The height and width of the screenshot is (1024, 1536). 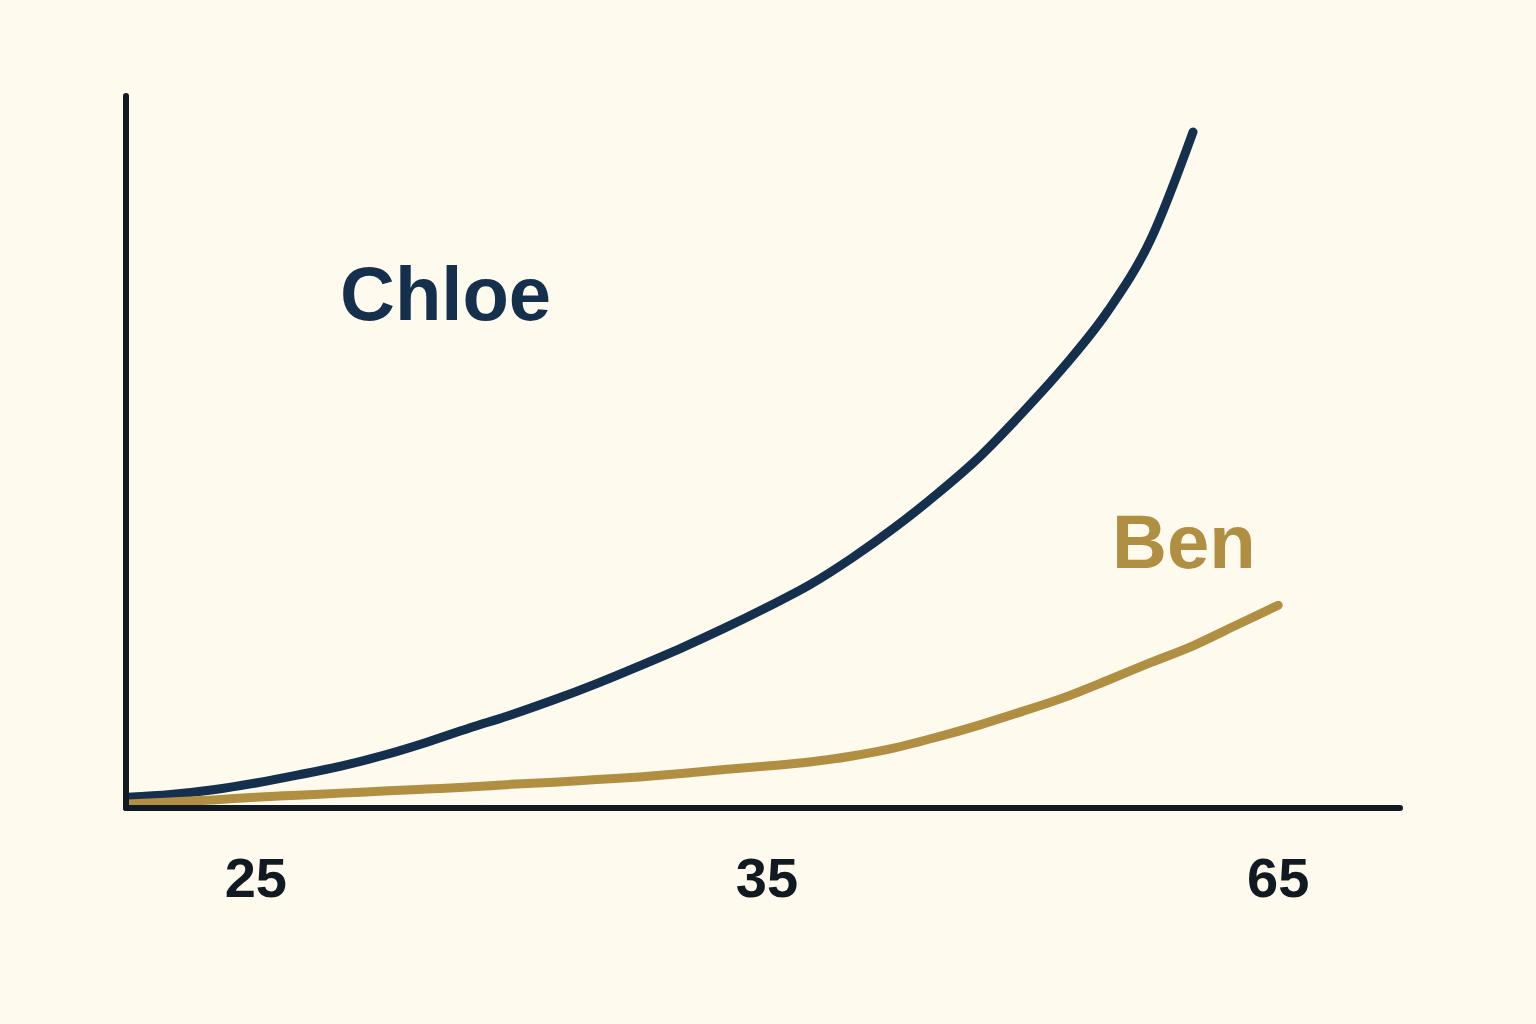 I want to click on text: Chloe, so click(x=446, y=293).